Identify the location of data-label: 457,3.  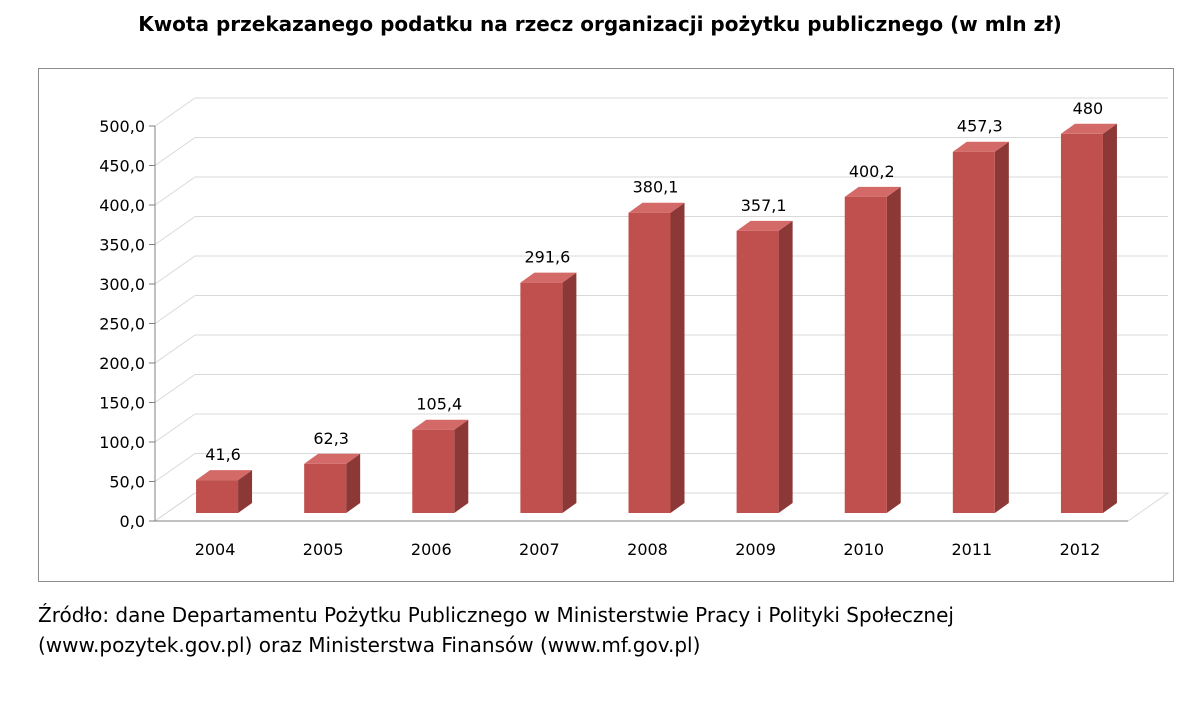
(980, 126).